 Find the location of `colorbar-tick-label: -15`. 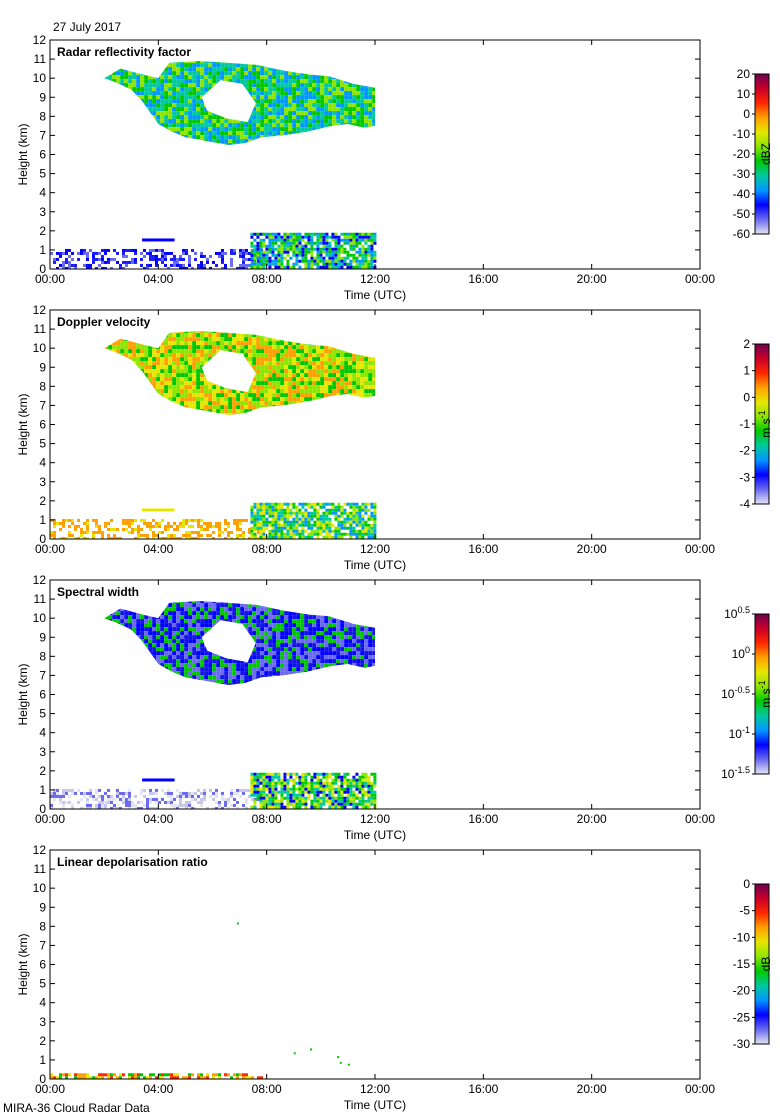

colorbar-tick-label: -15 is located at coordinates (742, 964).